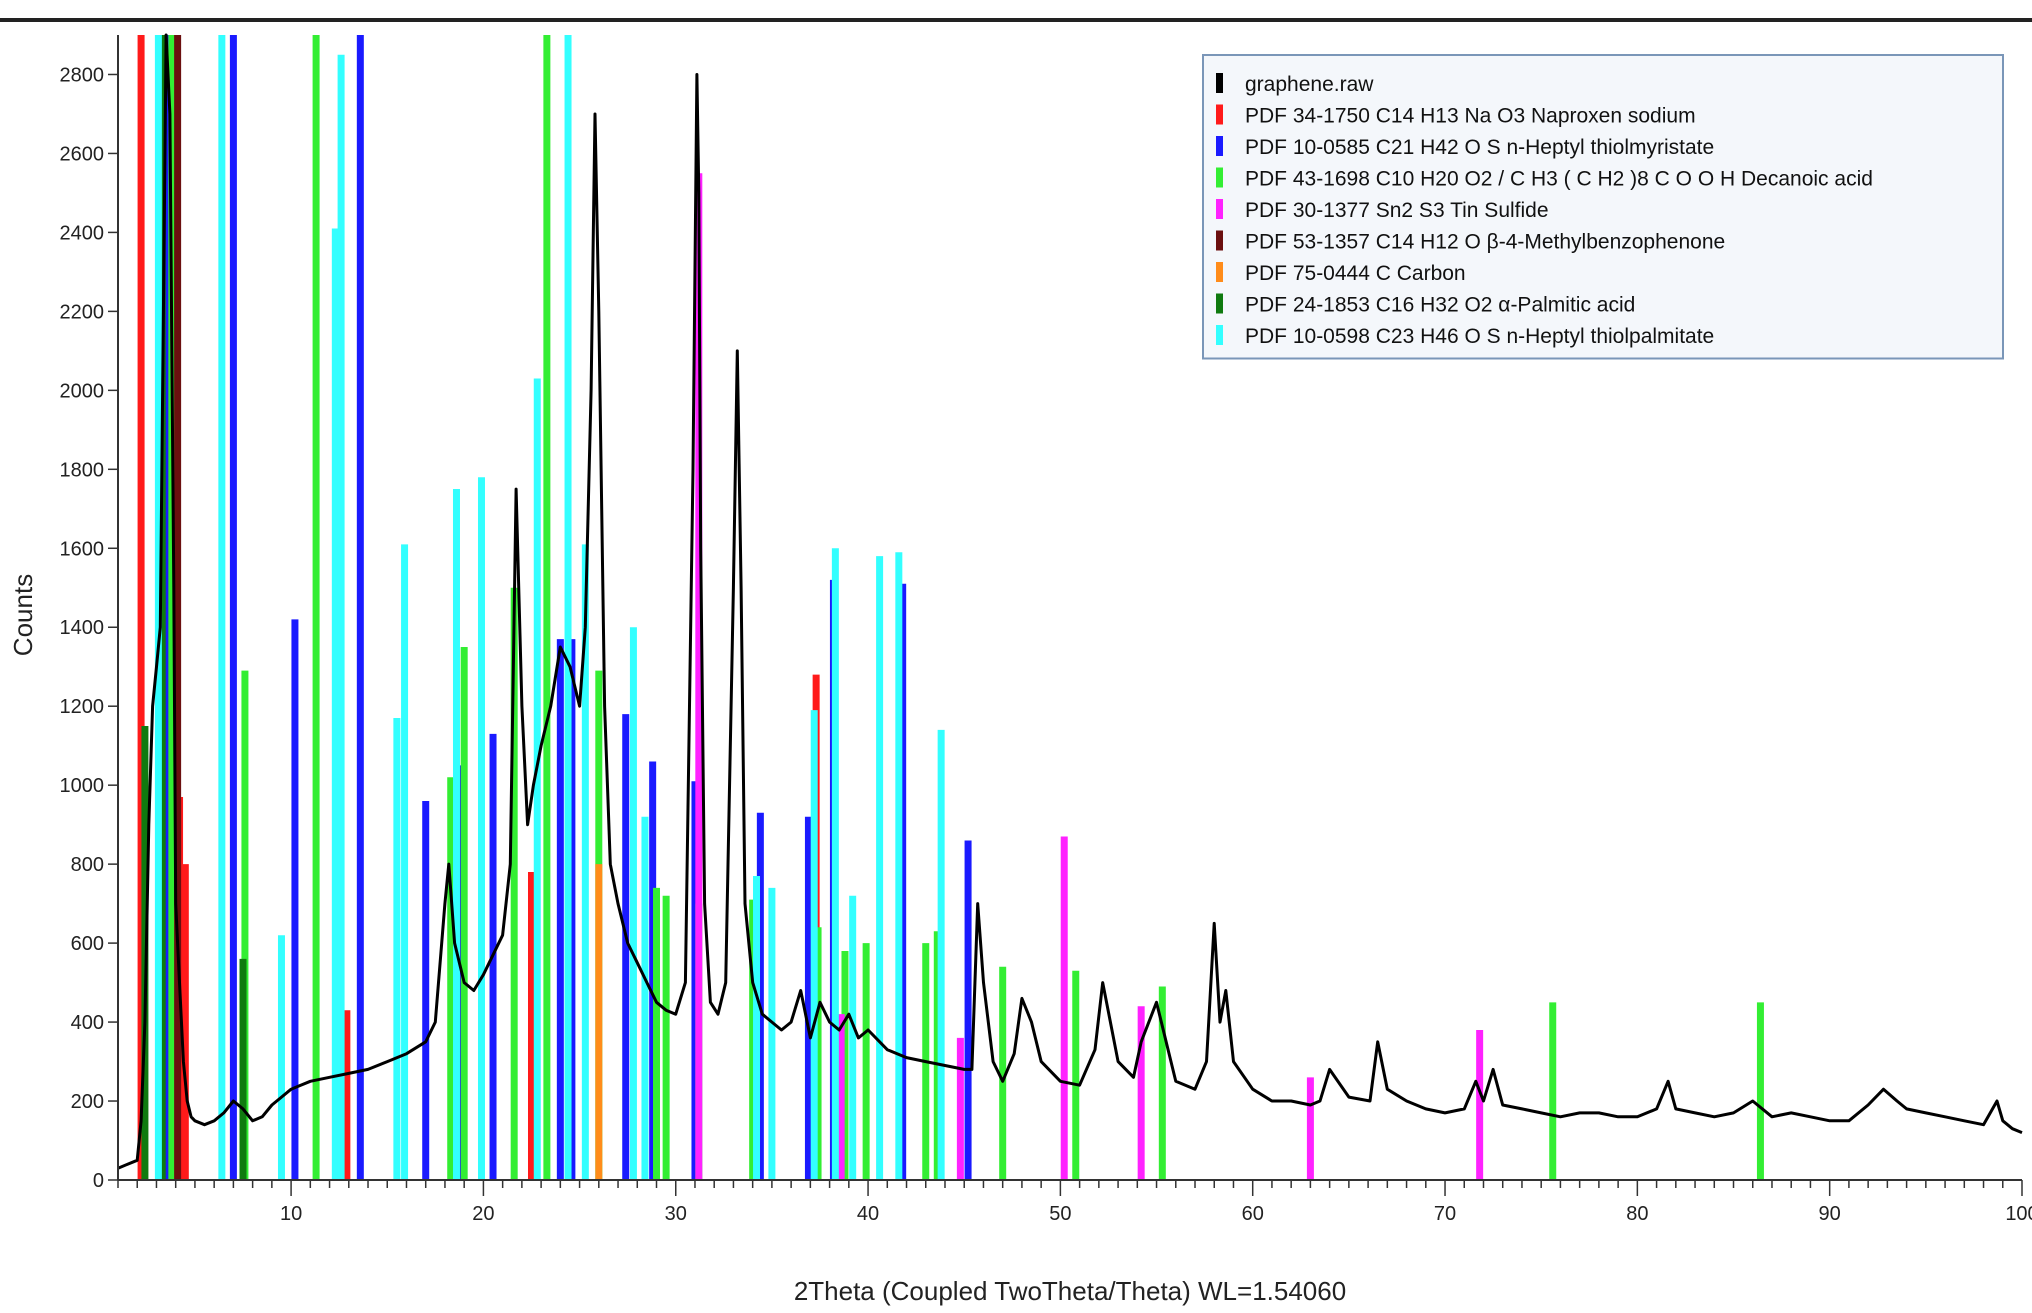 The width and height of the screenshot is (2032, 1313). I want to click on y-tick-label-400: 400, so click(87, 1023).